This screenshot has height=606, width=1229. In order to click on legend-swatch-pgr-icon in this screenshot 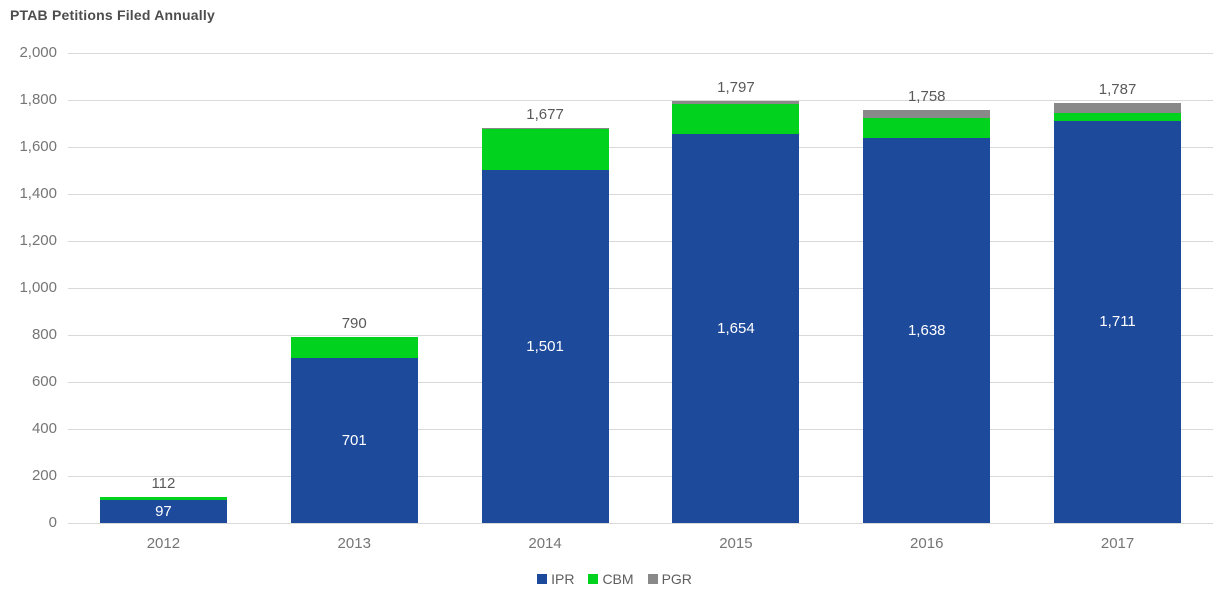, I will do `click(652, 579)`.